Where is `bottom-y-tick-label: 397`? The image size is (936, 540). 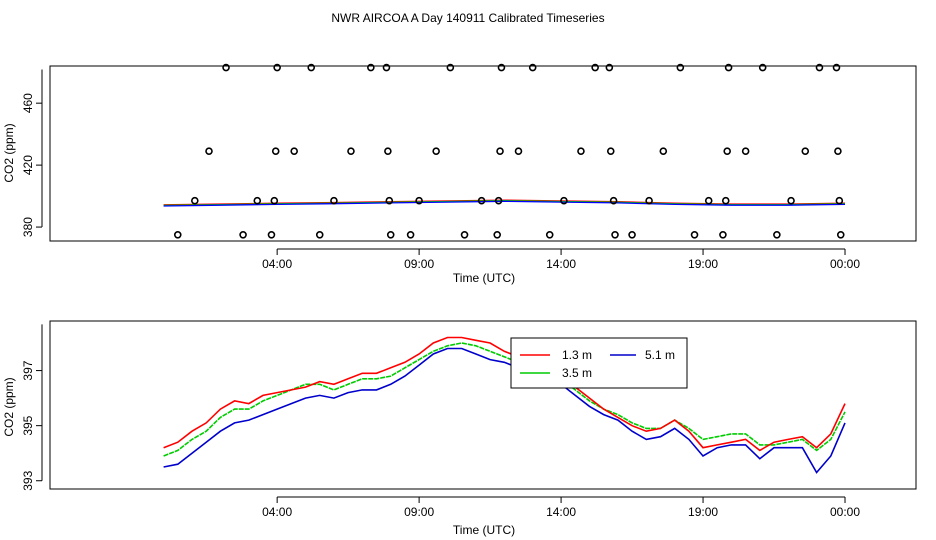
bottom-y-tick-label: 397 is located at coordinates (28, 370).